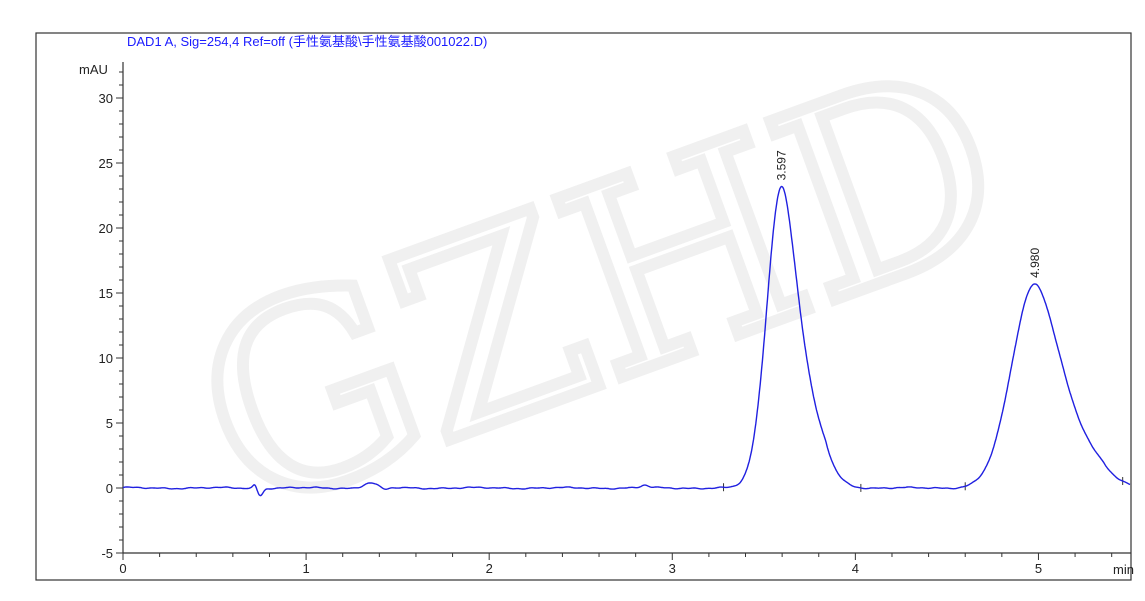 This screenshot has width=1145, height=601. I want to click on x-tick-label: 4, so click(855, 568).